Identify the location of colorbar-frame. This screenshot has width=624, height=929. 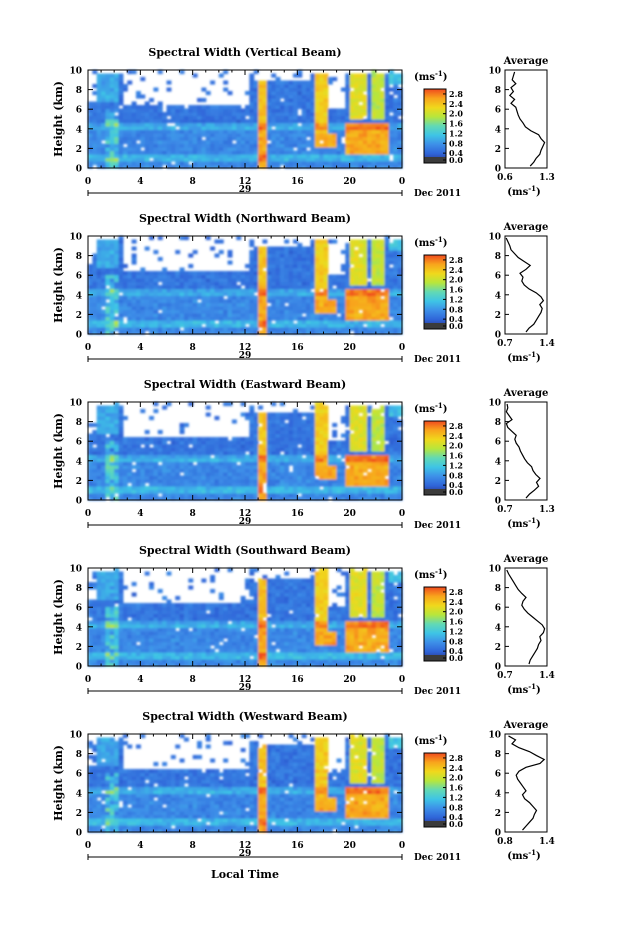
(435, 126).